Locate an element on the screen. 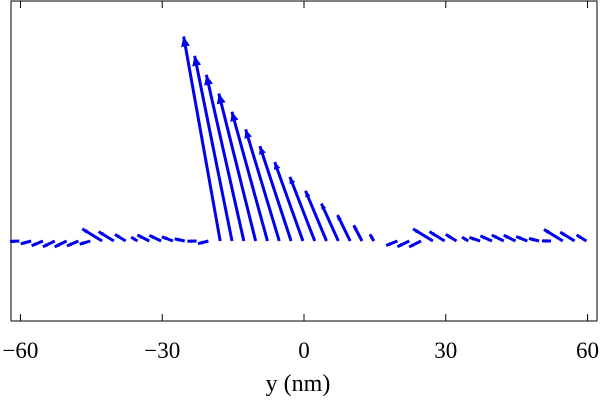 This screenshot has height=403, width=600. x-axis-tick-labels: −60 −30 0 30 60 is located at coordinates (300, 350).